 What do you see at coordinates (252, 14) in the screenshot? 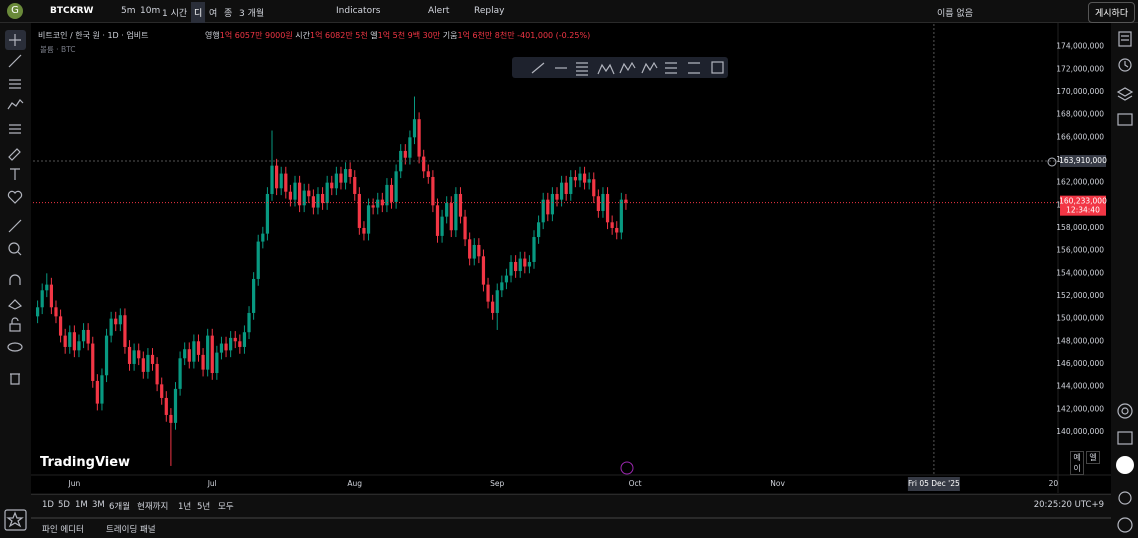
I see `interval: 3 개월` at bounding box center [252, 14].